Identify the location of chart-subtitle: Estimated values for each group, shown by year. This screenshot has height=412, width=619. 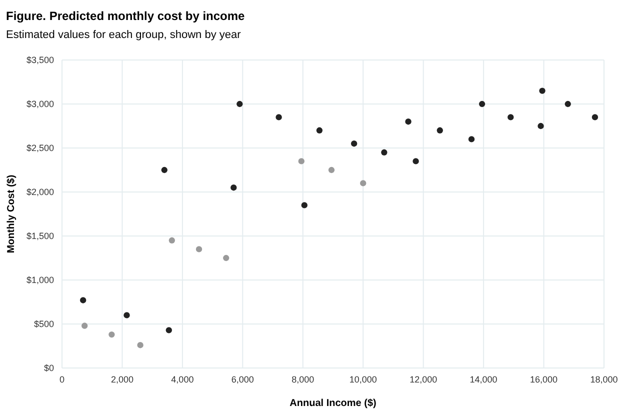
(124, 35).